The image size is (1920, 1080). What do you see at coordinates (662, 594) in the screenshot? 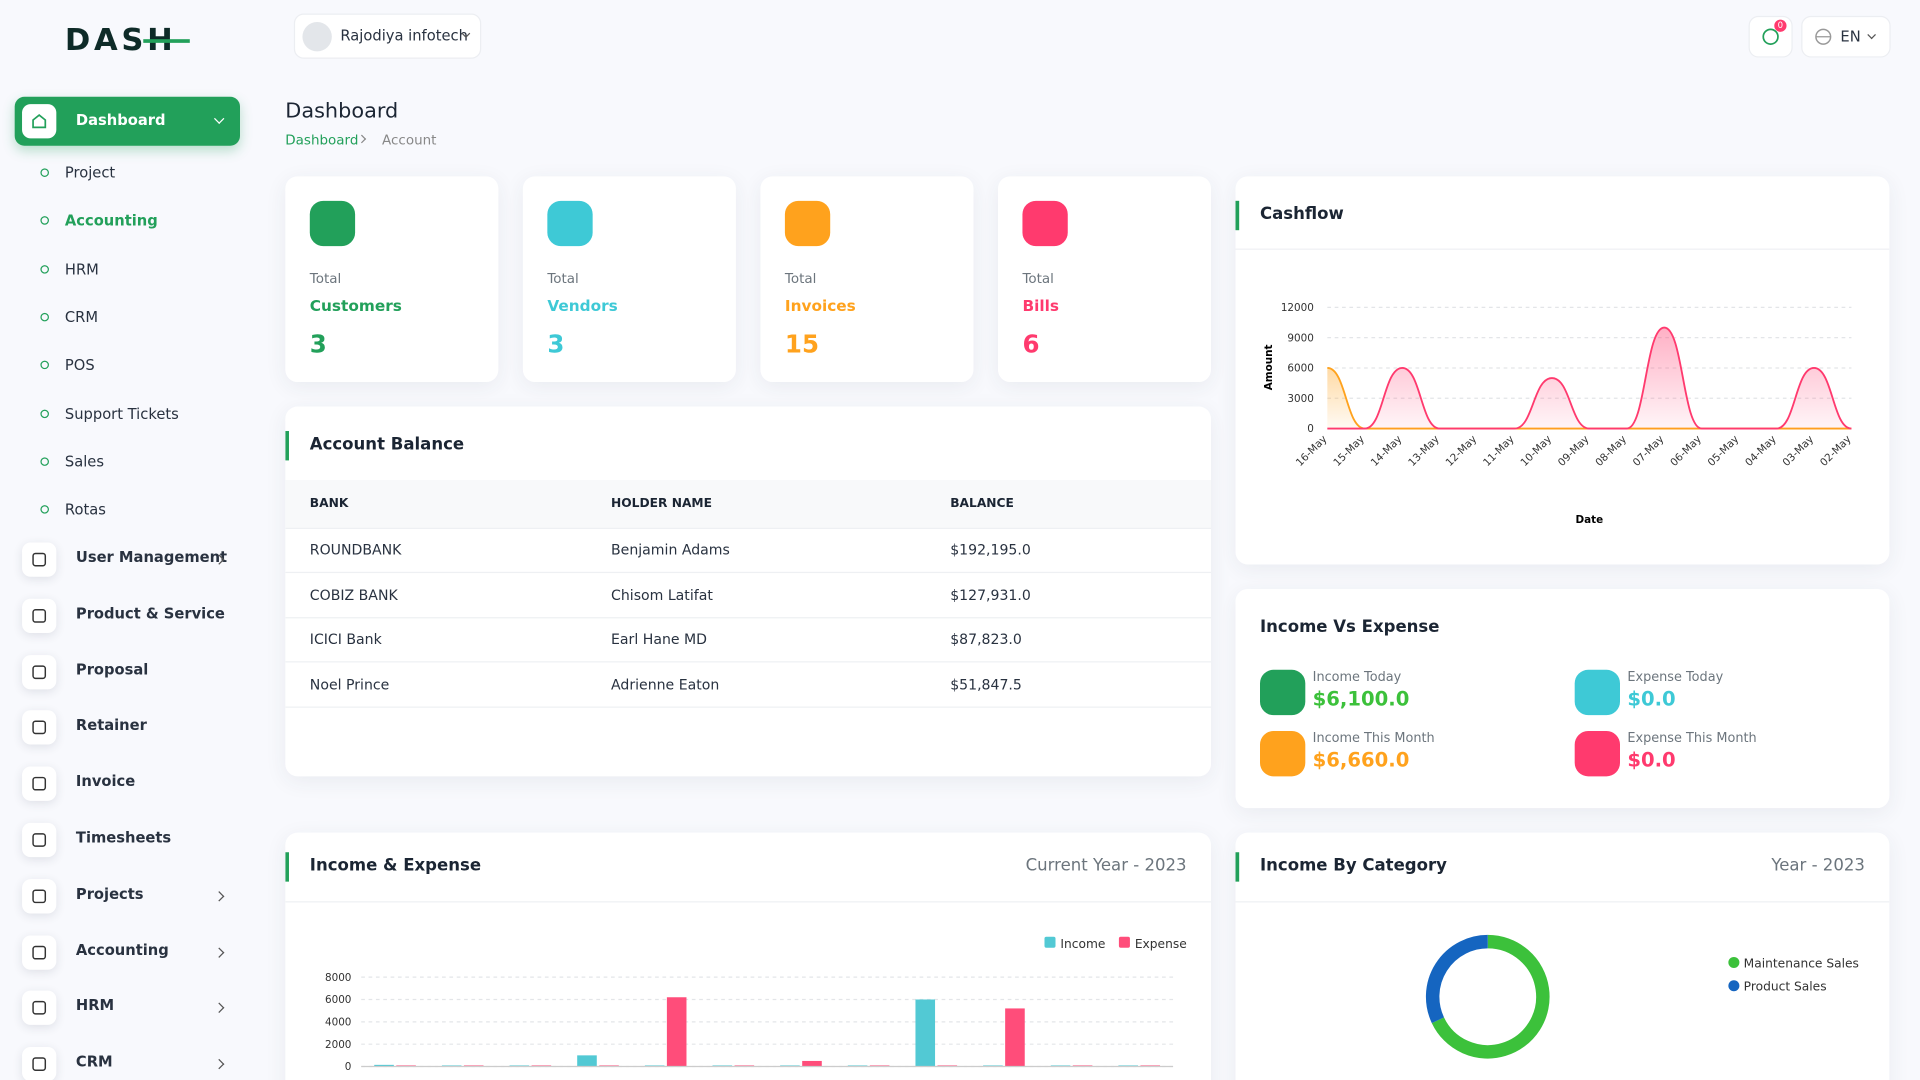
I see `table-cell: Chisom Latifat` at bounding box center [662, 594].